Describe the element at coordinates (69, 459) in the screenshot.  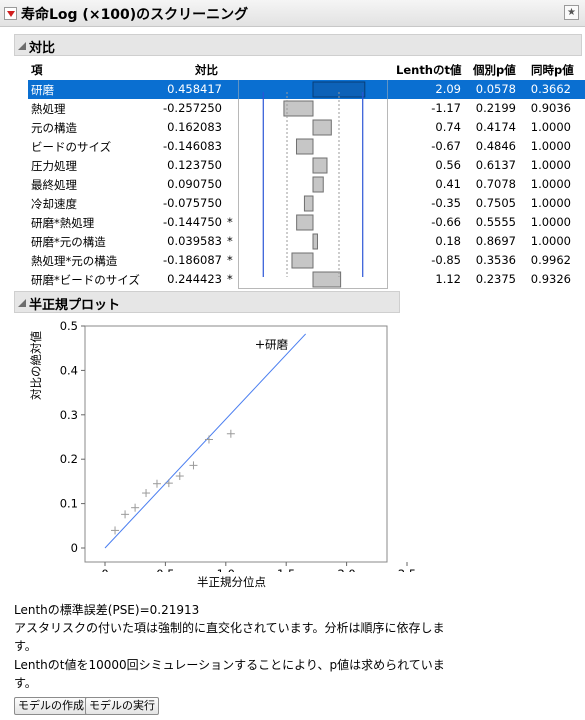
I see `y-tick-label: 0.2` at that location.